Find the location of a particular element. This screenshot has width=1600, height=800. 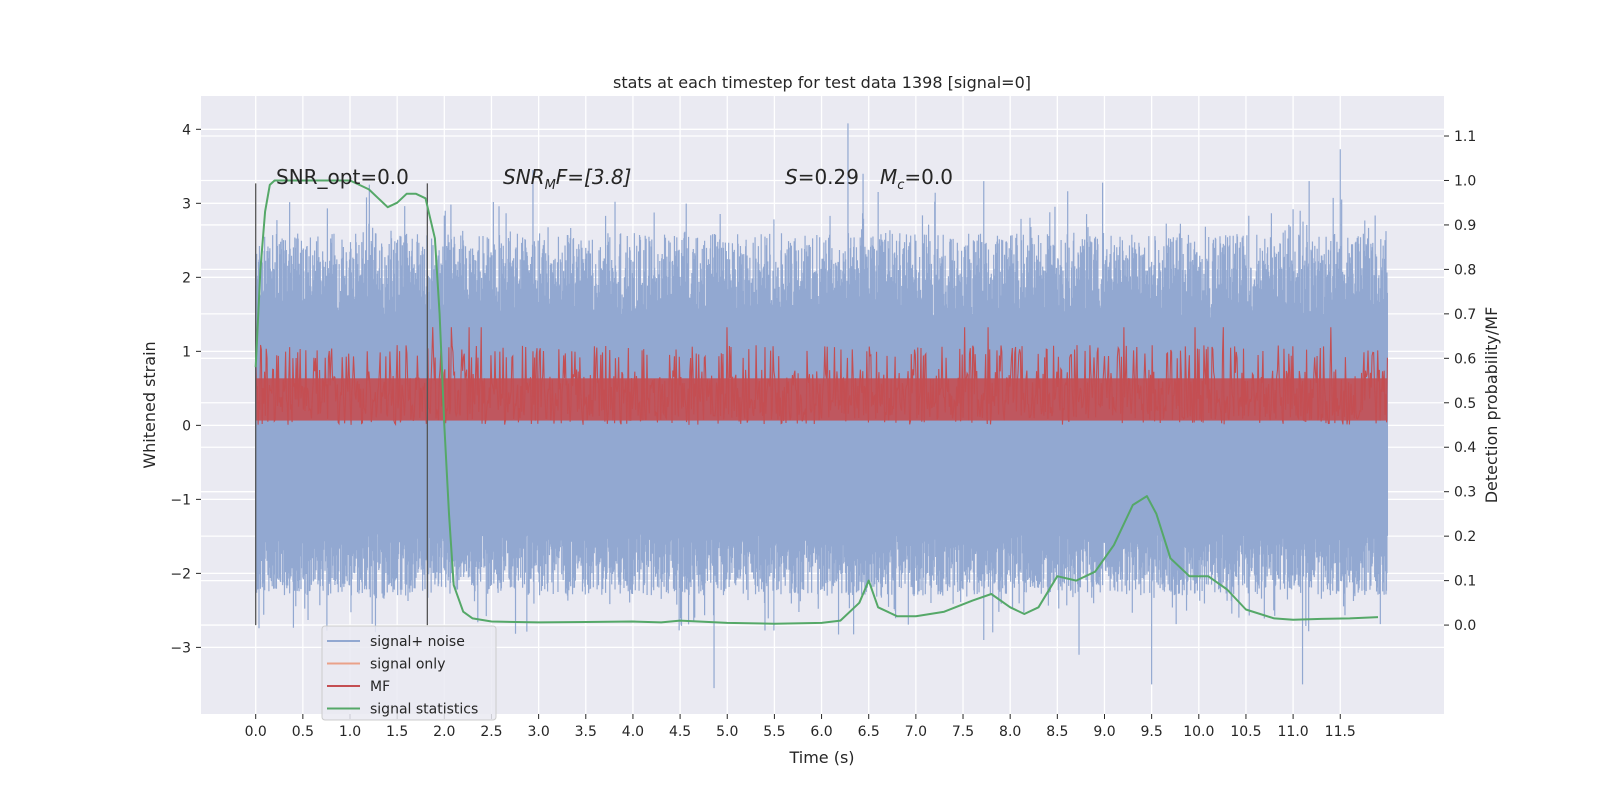

x-tick-label: 11.0 is located at coordinates (1293, 732).